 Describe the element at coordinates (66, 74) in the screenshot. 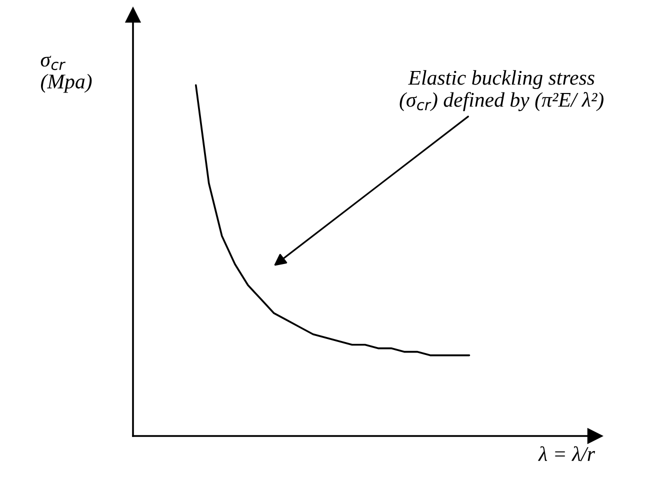

I see `y-axis-title: σ$_{cr}$ (Mpa)` at that location.